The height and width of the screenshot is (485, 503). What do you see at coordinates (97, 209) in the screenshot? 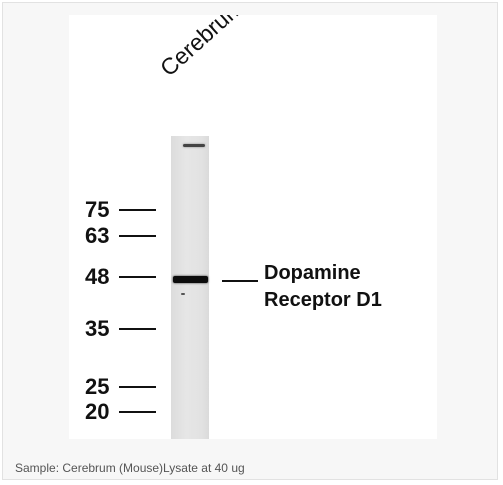
I see `marker-label: 75` at bounding box center [97, 209].